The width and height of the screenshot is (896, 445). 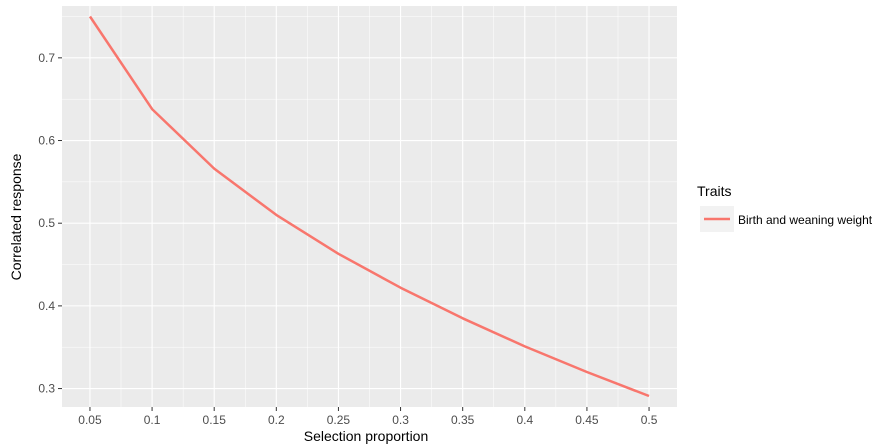 What do you see at coordinates (463, 420) in the screenshot?
I see `x-tick-label: 0.35` at bounding box center [463, 420].